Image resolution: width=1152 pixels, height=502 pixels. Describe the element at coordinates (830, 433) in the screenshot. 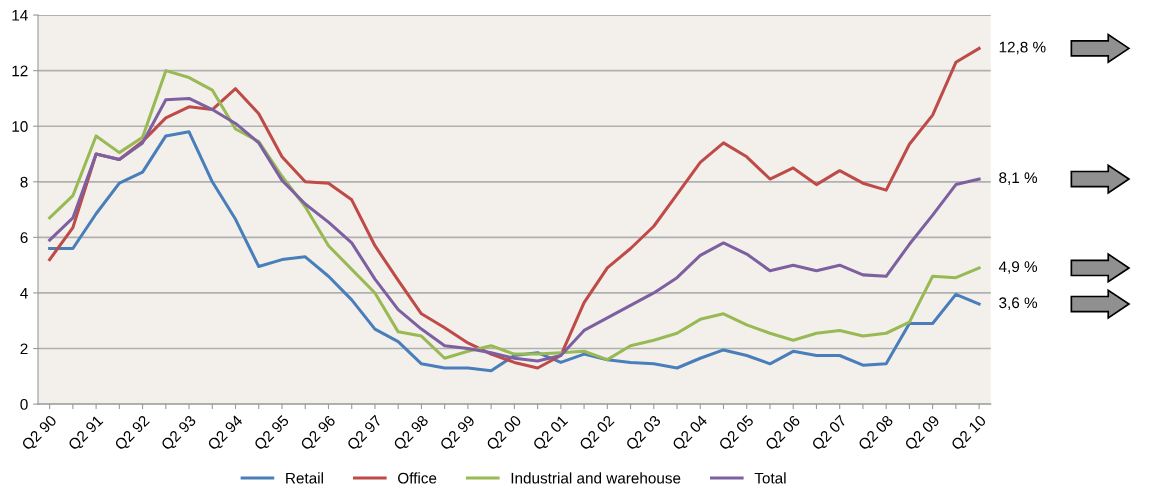

I see `x-tick-label: Q2 07` at that location.